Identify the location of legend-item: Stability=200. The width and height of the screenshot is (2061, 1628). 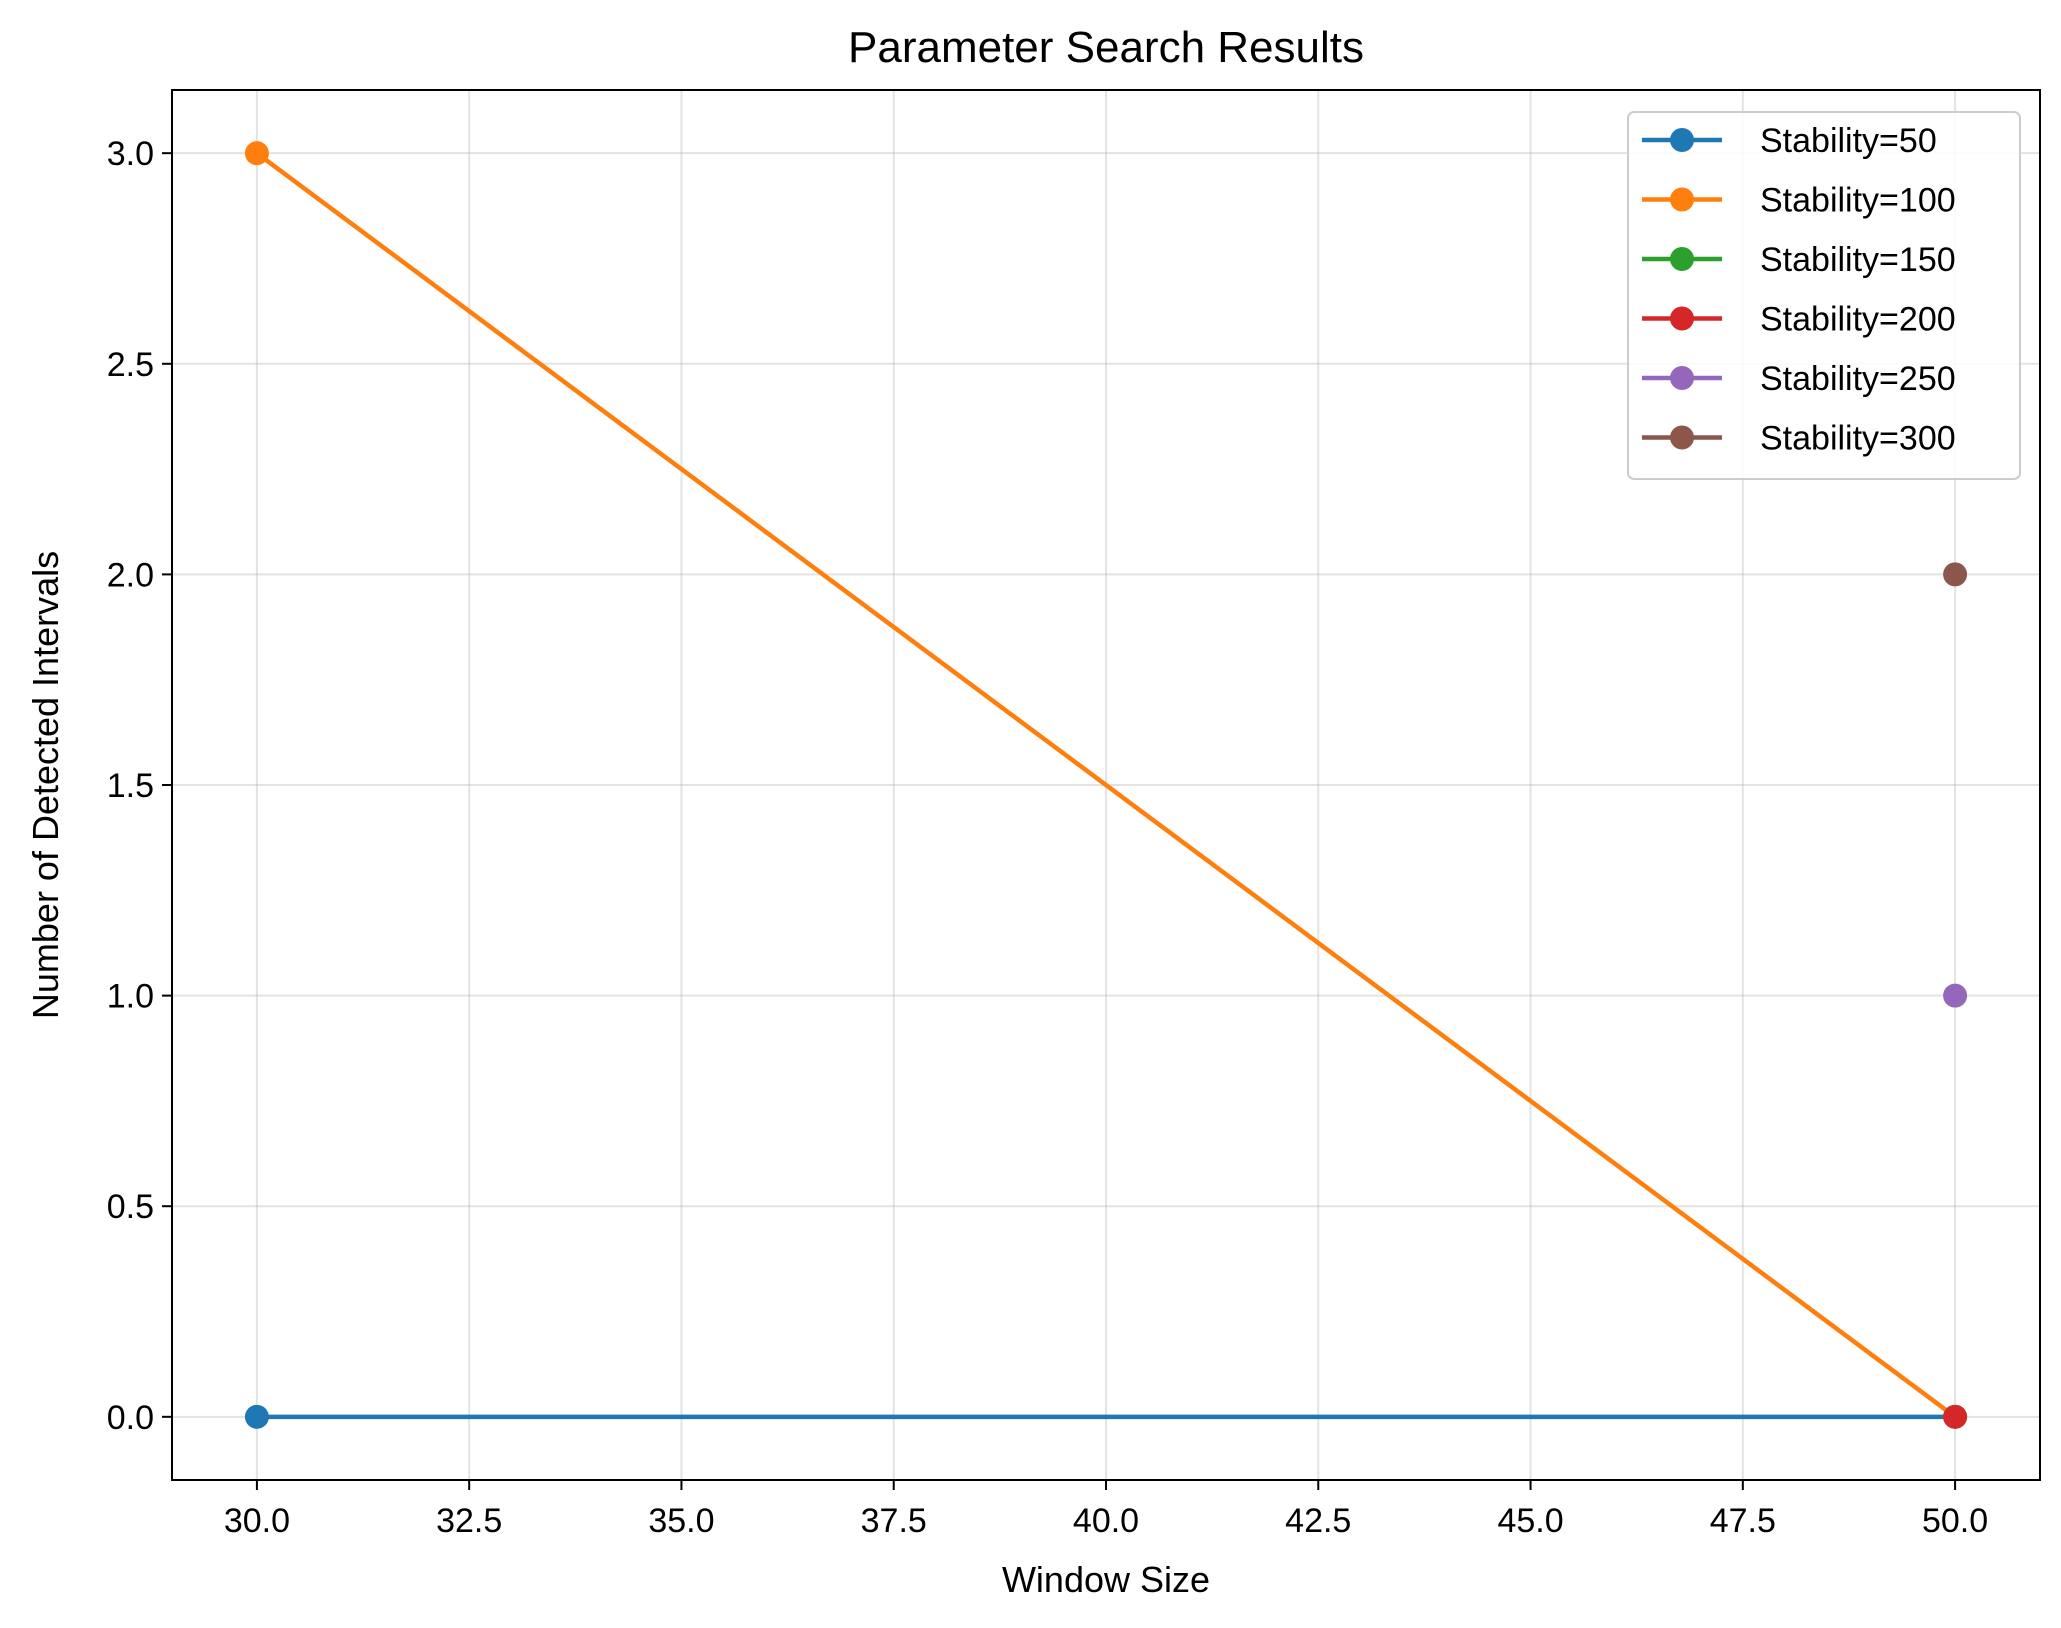
(1799, 320).